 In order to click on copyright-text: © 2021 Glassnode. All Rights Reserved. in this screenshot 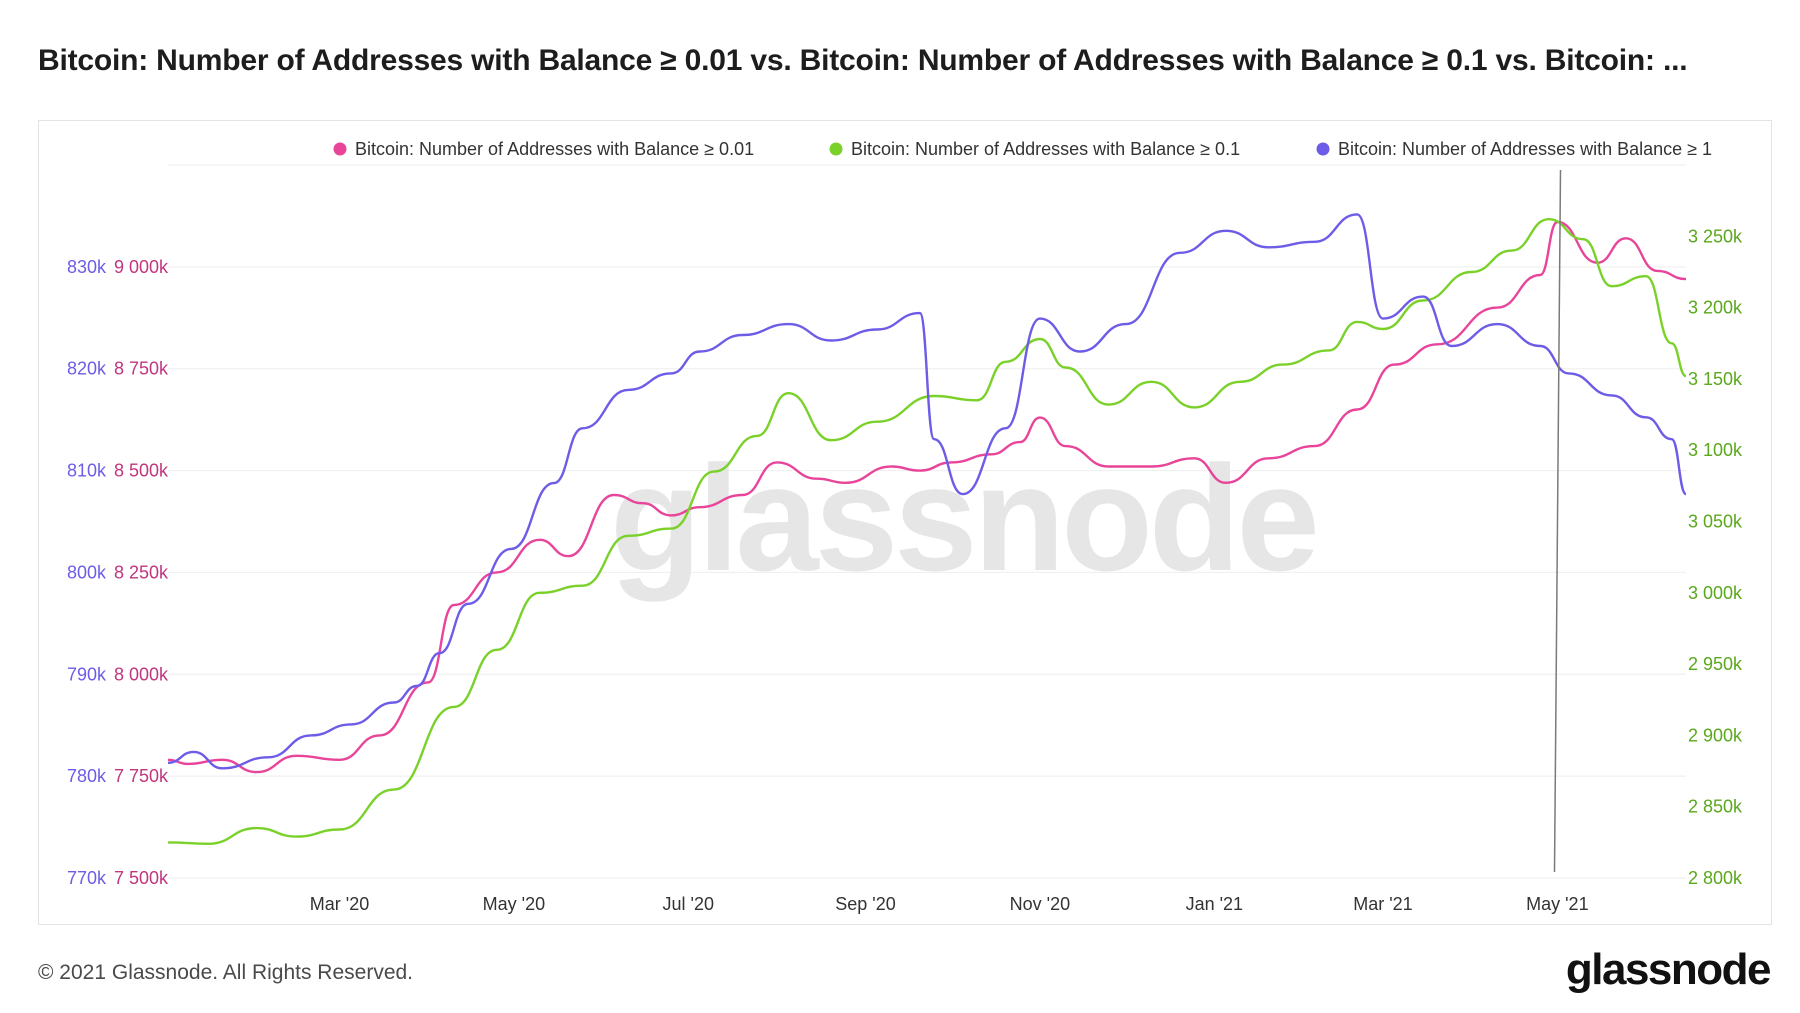, I will do `click(226, 972)`.